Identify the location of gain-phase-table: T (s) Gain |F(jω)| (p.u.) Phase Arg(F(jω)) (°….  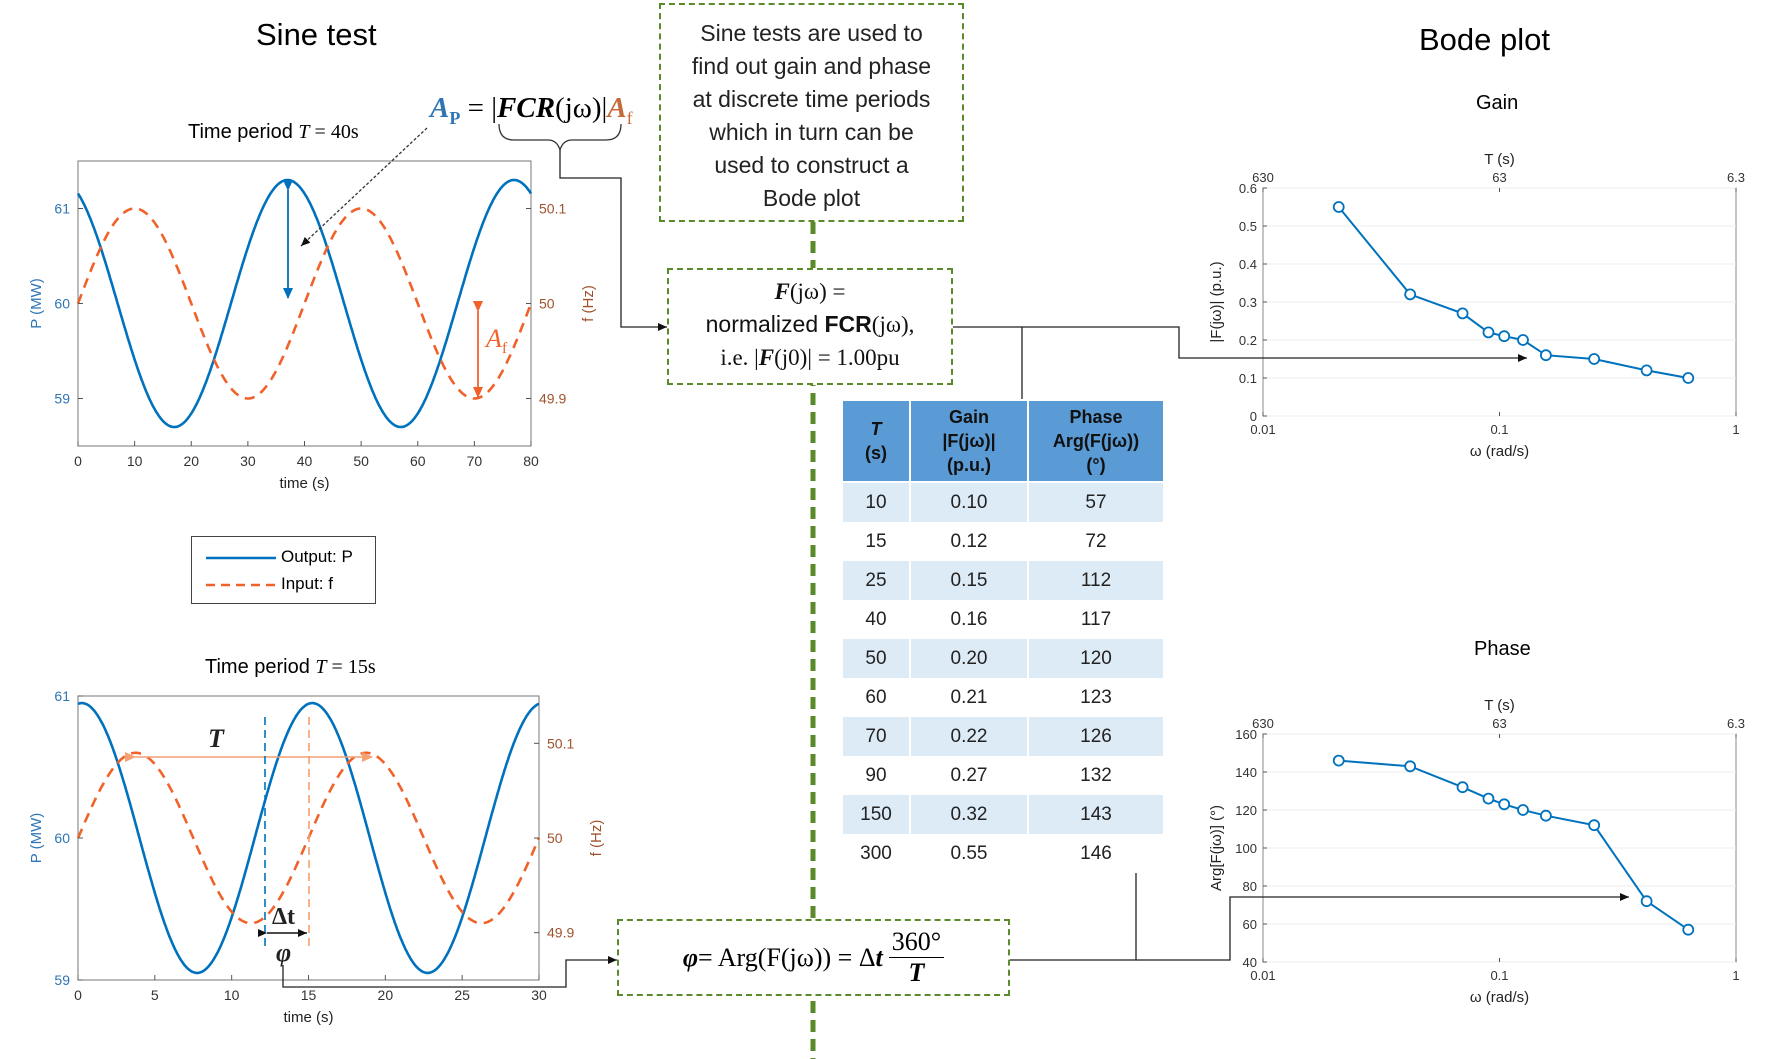
(1003, 636).